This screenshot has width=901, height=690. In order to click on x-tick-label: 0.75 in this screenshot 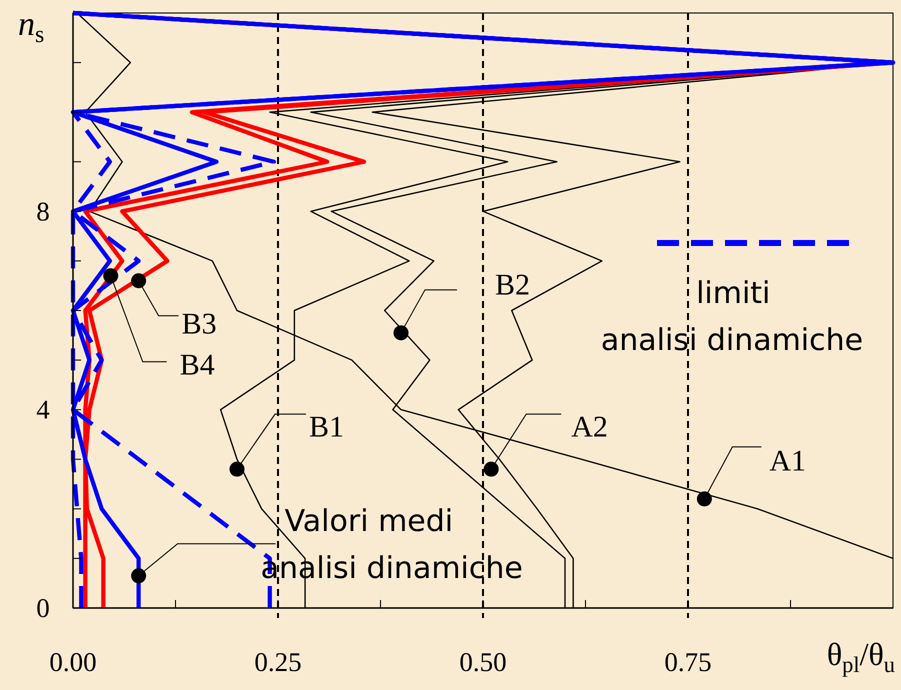, I will do `click(688, 662)`.